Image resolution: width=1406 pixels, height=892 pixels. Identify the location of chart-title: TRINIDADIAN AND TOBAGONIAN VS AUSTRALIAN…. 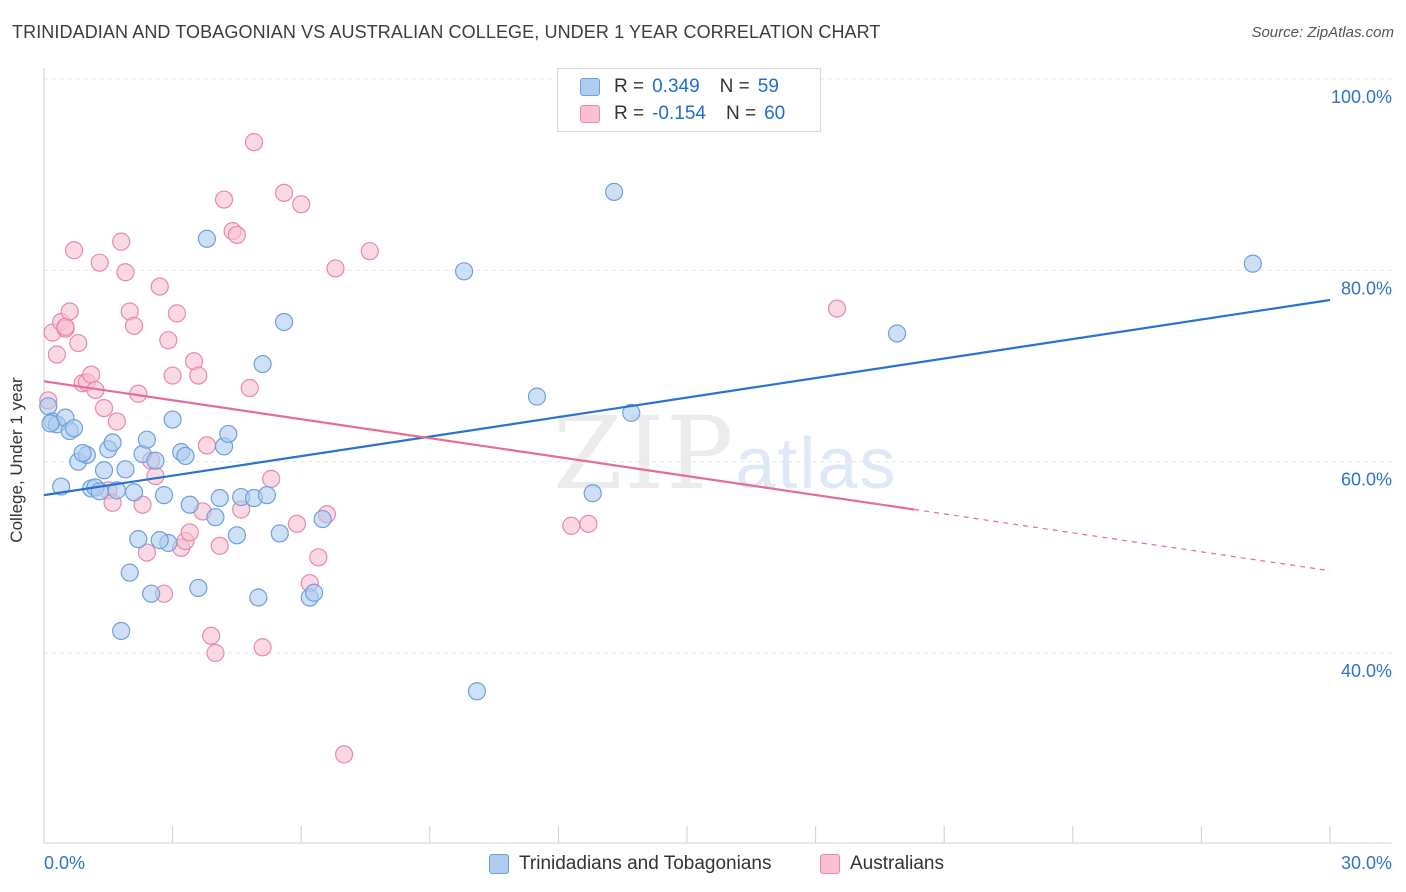
(446, 32).